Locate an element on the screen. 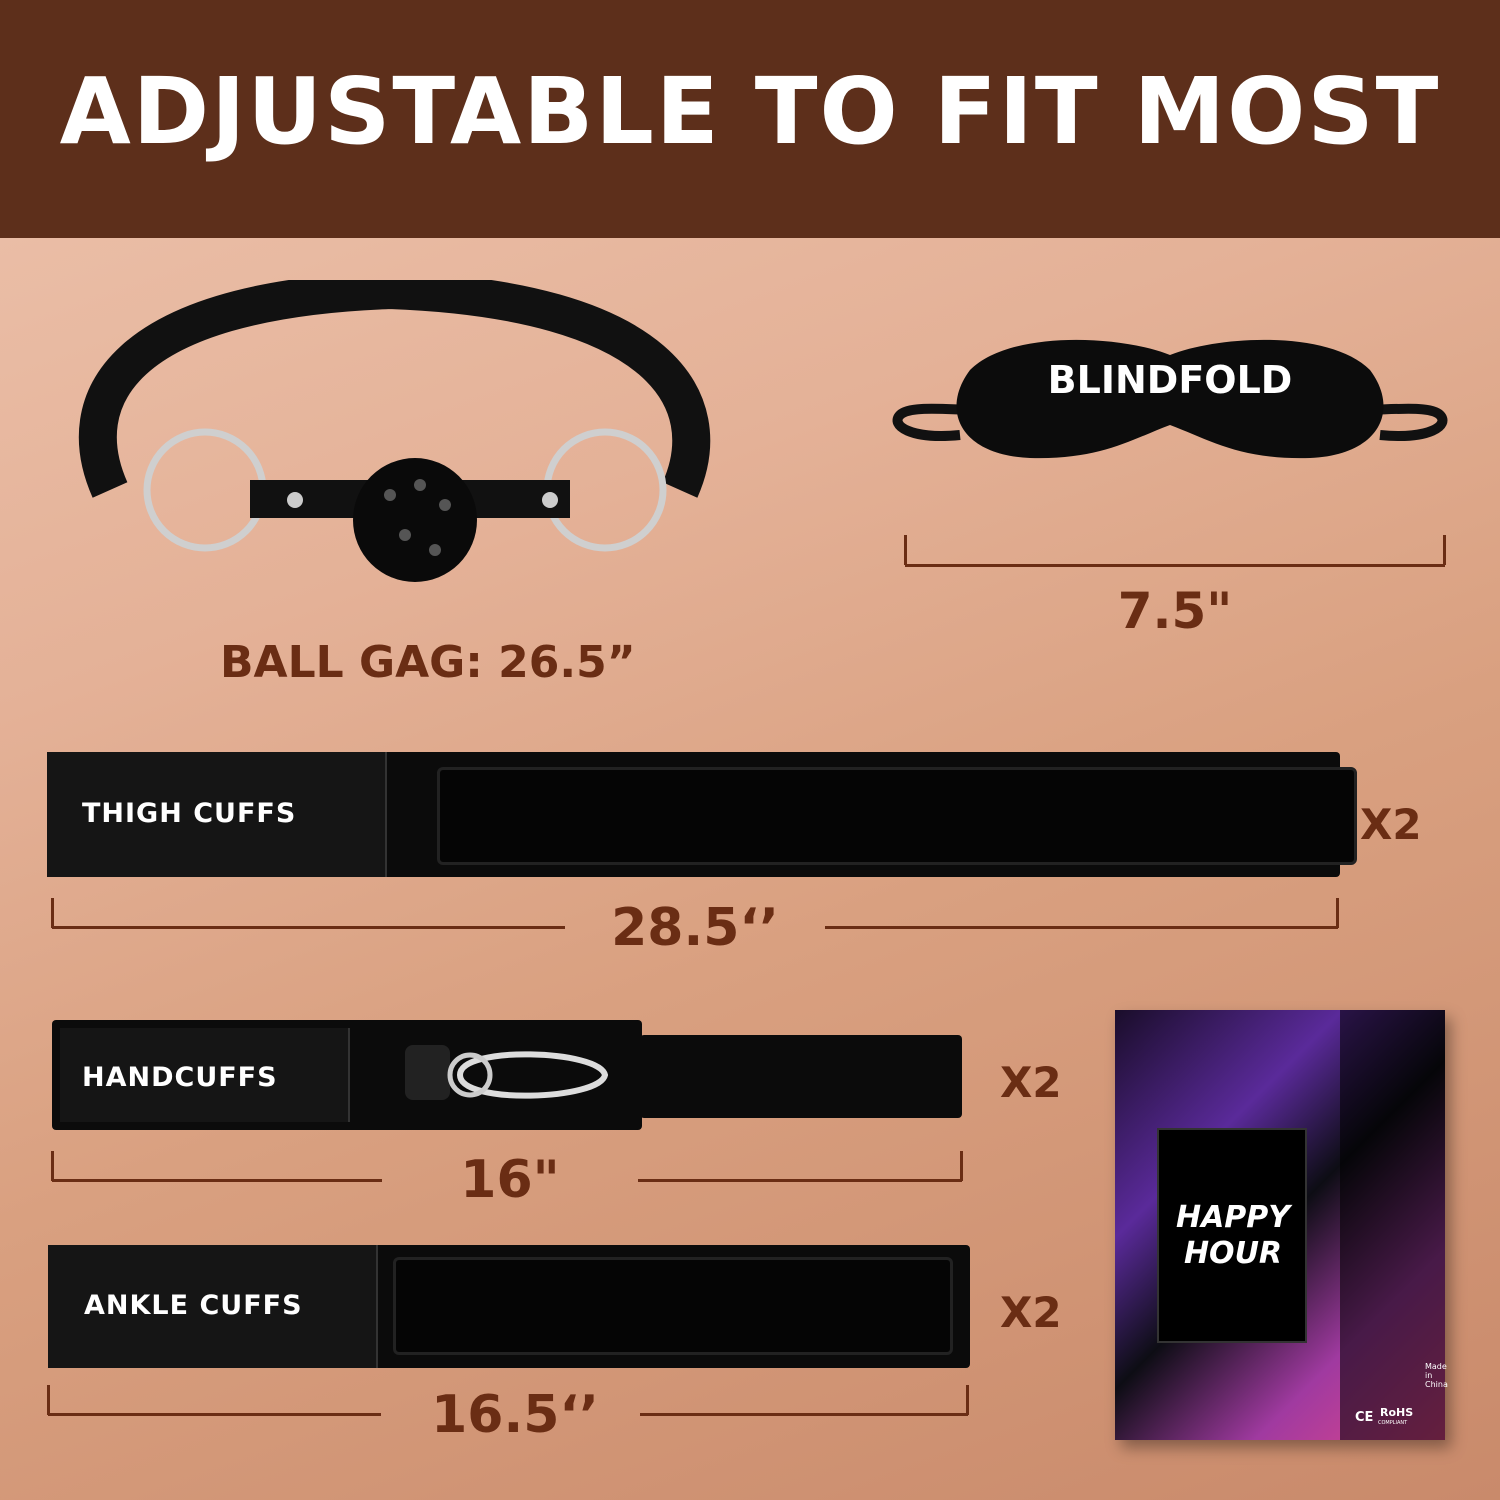 The image size is (1500, 1500). handcuffs-label: HANDCUFFS is located at coordinates (180, 1077).